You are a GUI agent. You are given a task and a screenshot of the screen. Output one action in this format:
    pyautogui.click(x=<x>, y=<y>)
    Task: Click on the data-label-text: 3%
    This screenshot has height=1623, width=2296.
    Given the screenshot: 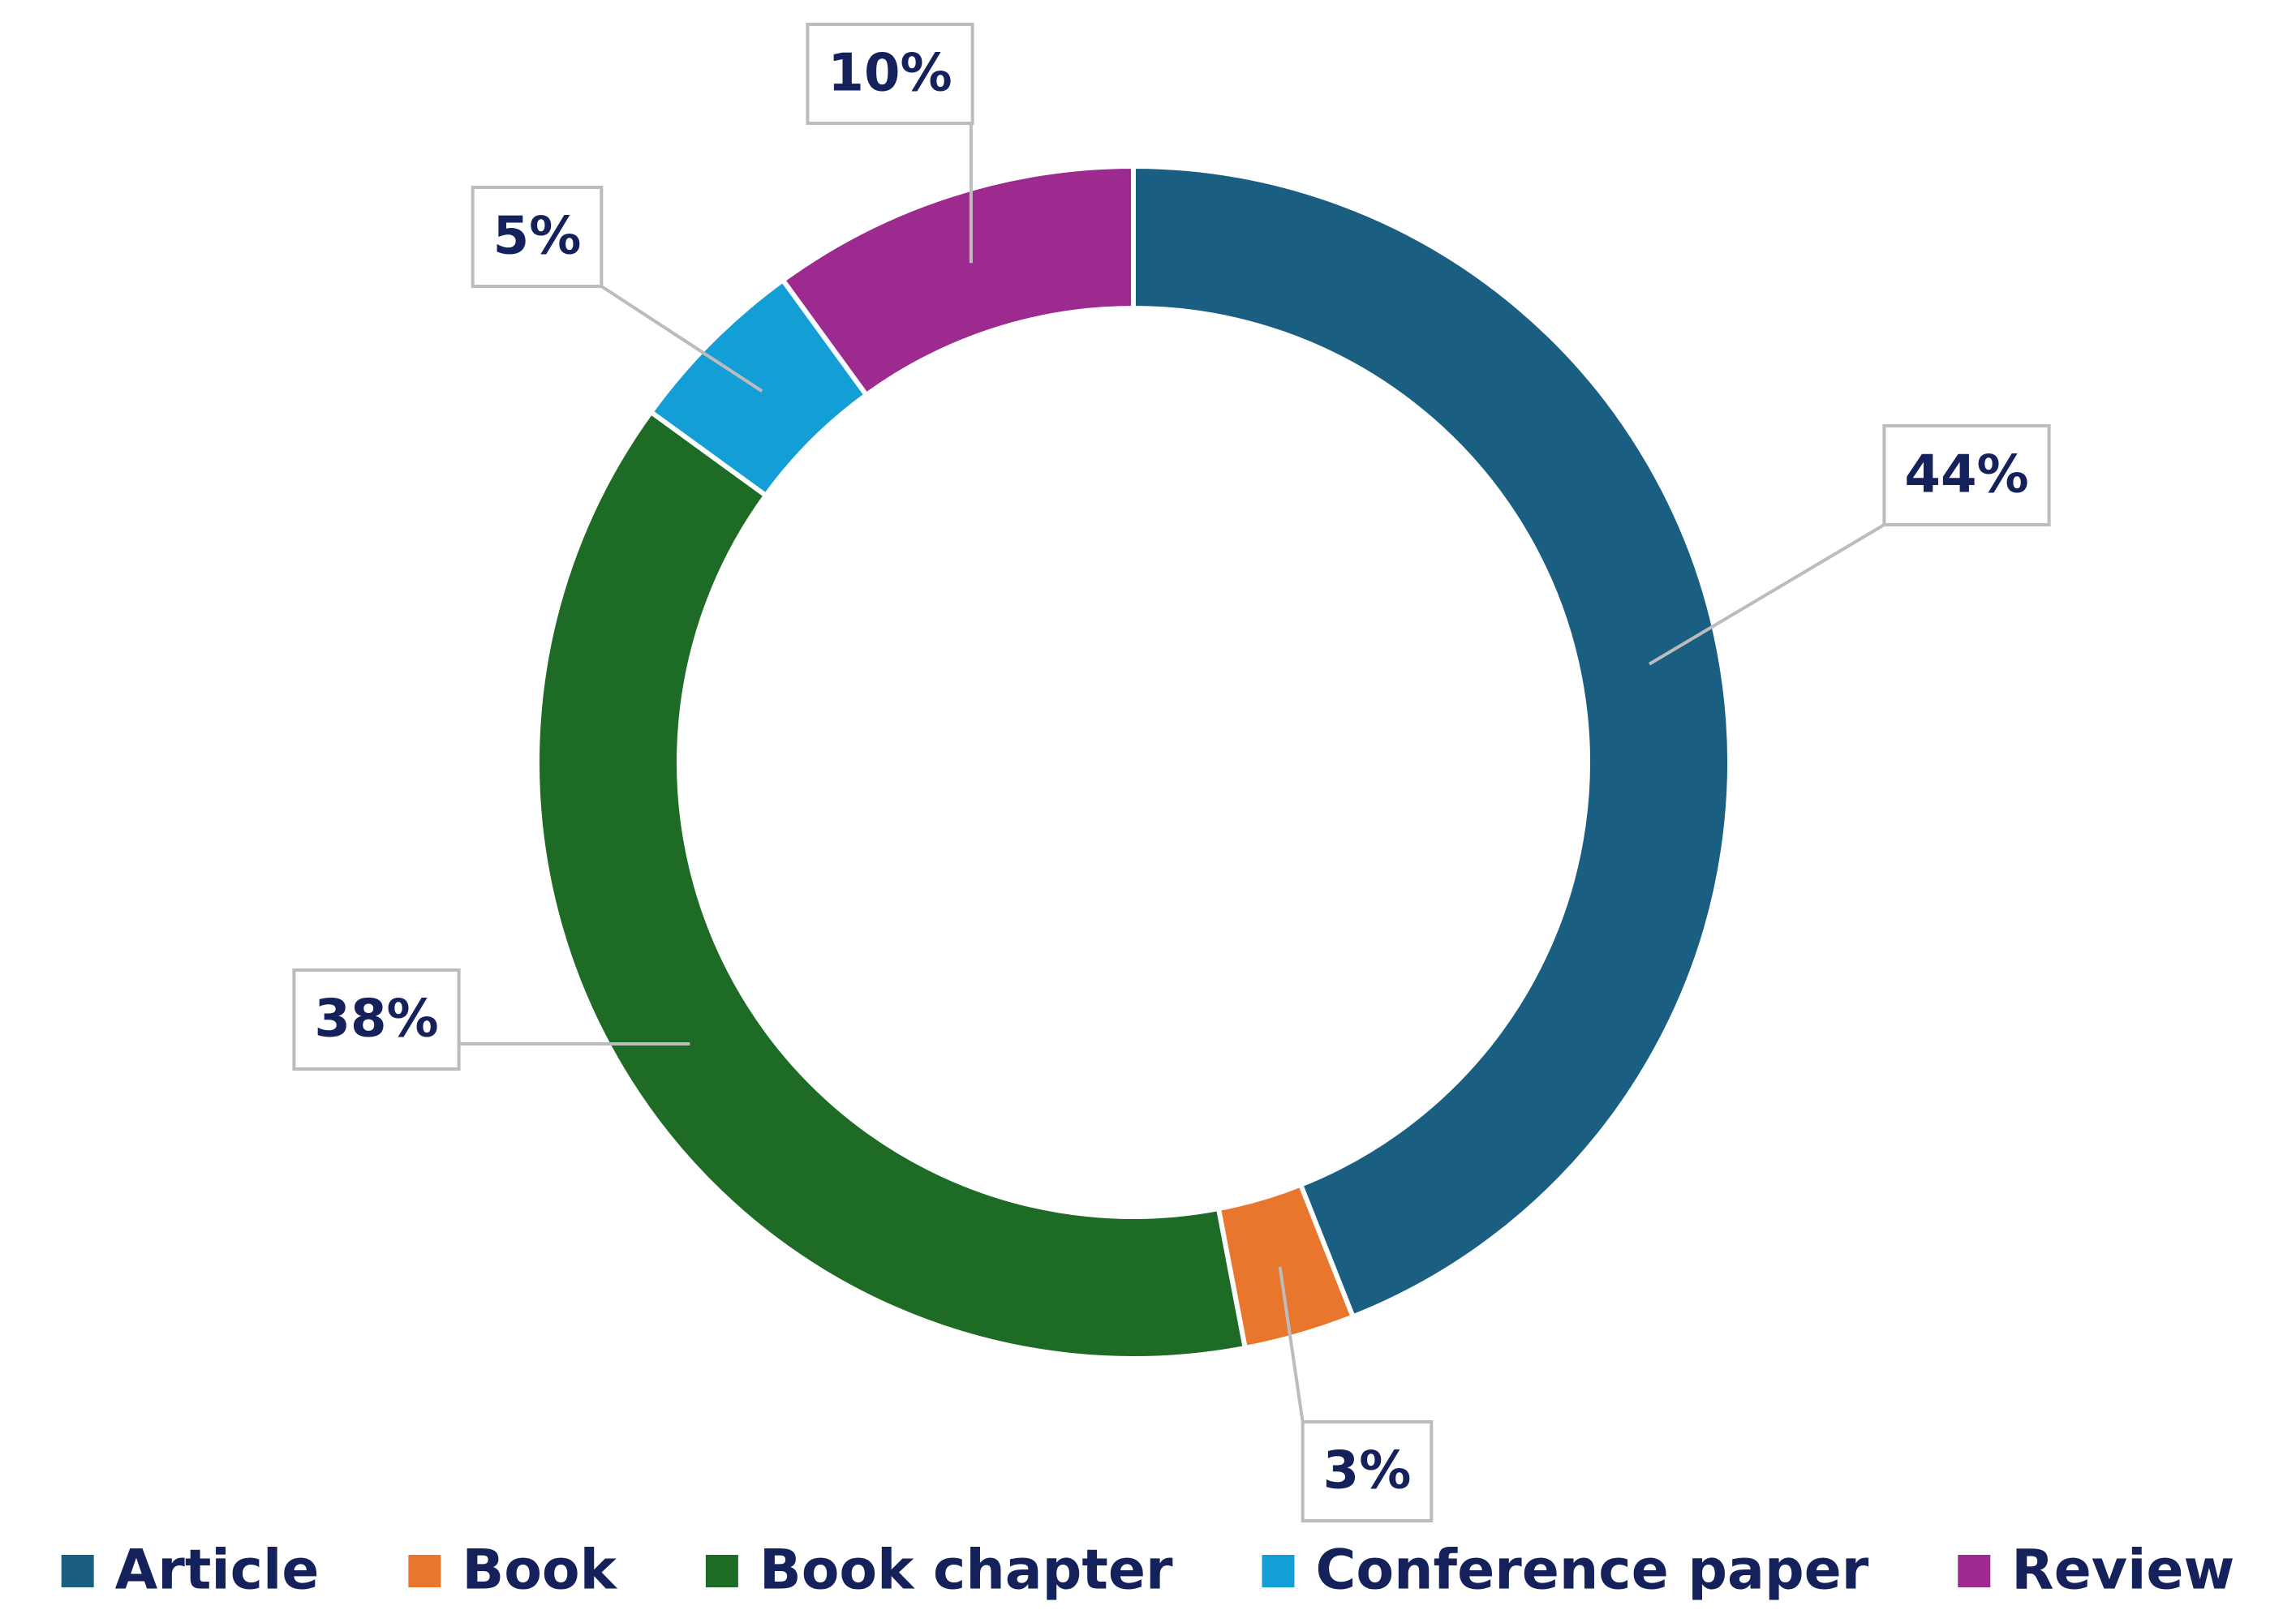 What is the action you would take?
    pyautogui.click(x=1367, y=1471)
    